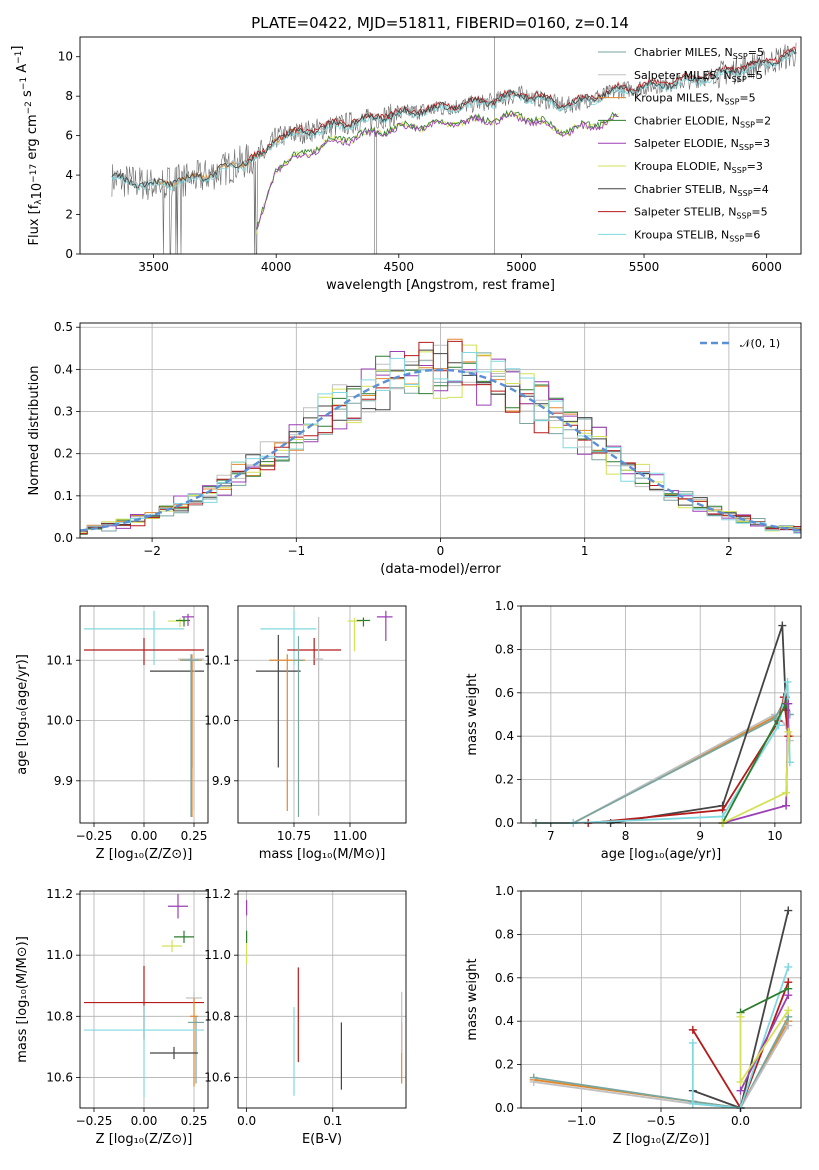 The height and width of the screenshot is (1170, 819). What do you see at coordinates (440, 443) in the screenshot?
I see `residual-histogram` at bounding box center [440, 443].